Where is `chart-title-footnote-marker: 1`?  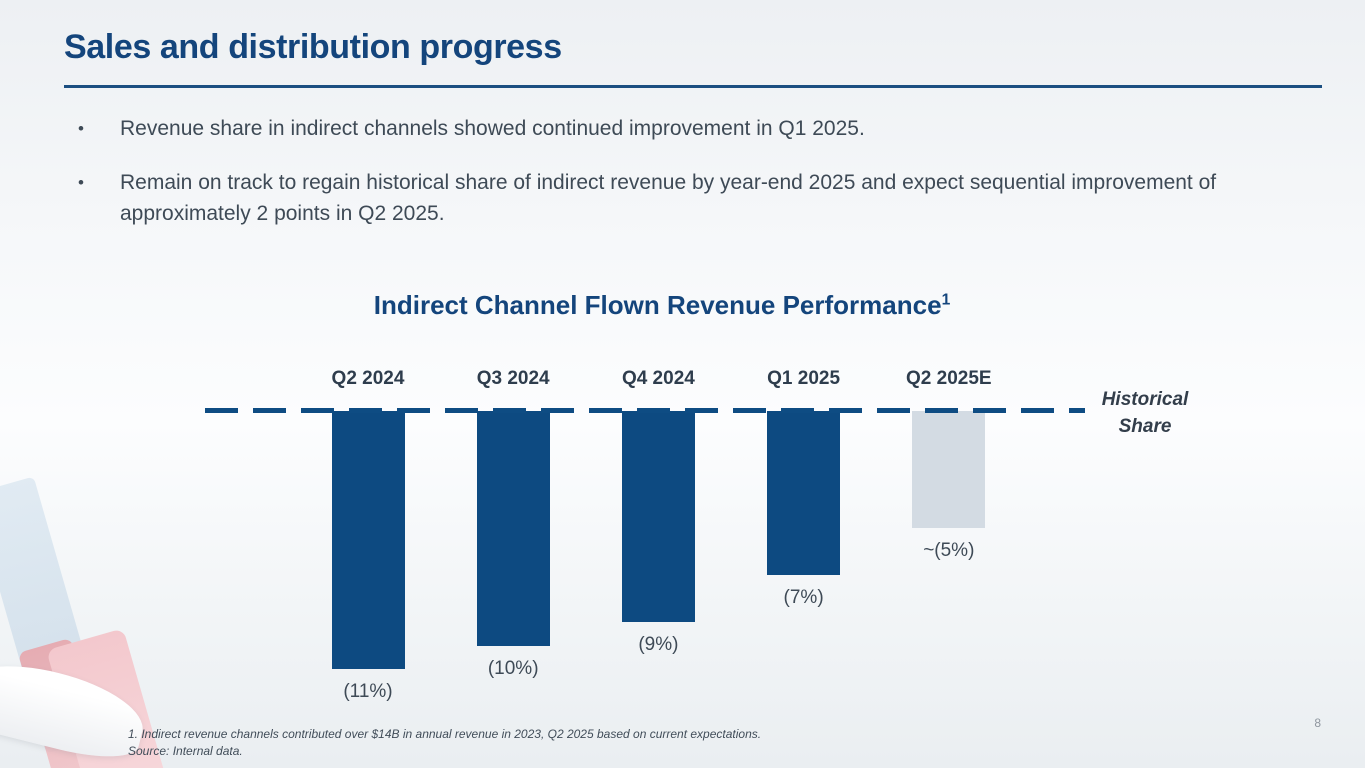
chart-title-footnote-marker: 1 is located at coordinates (946, 300).